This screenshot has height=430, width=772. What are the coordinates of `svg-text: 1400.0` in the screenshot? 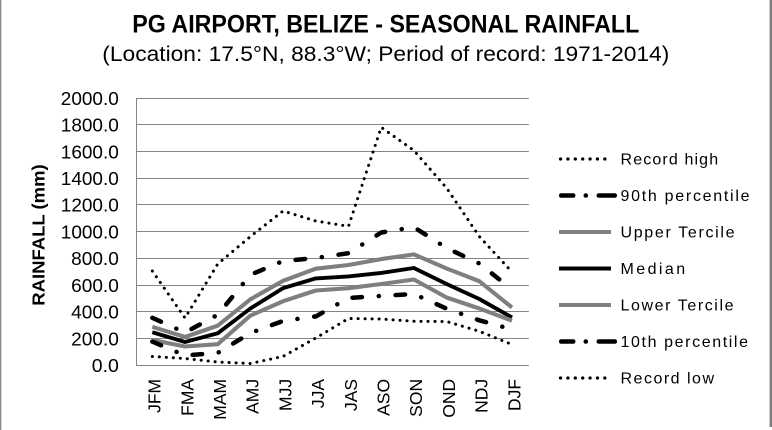 It's located at (90, 178).